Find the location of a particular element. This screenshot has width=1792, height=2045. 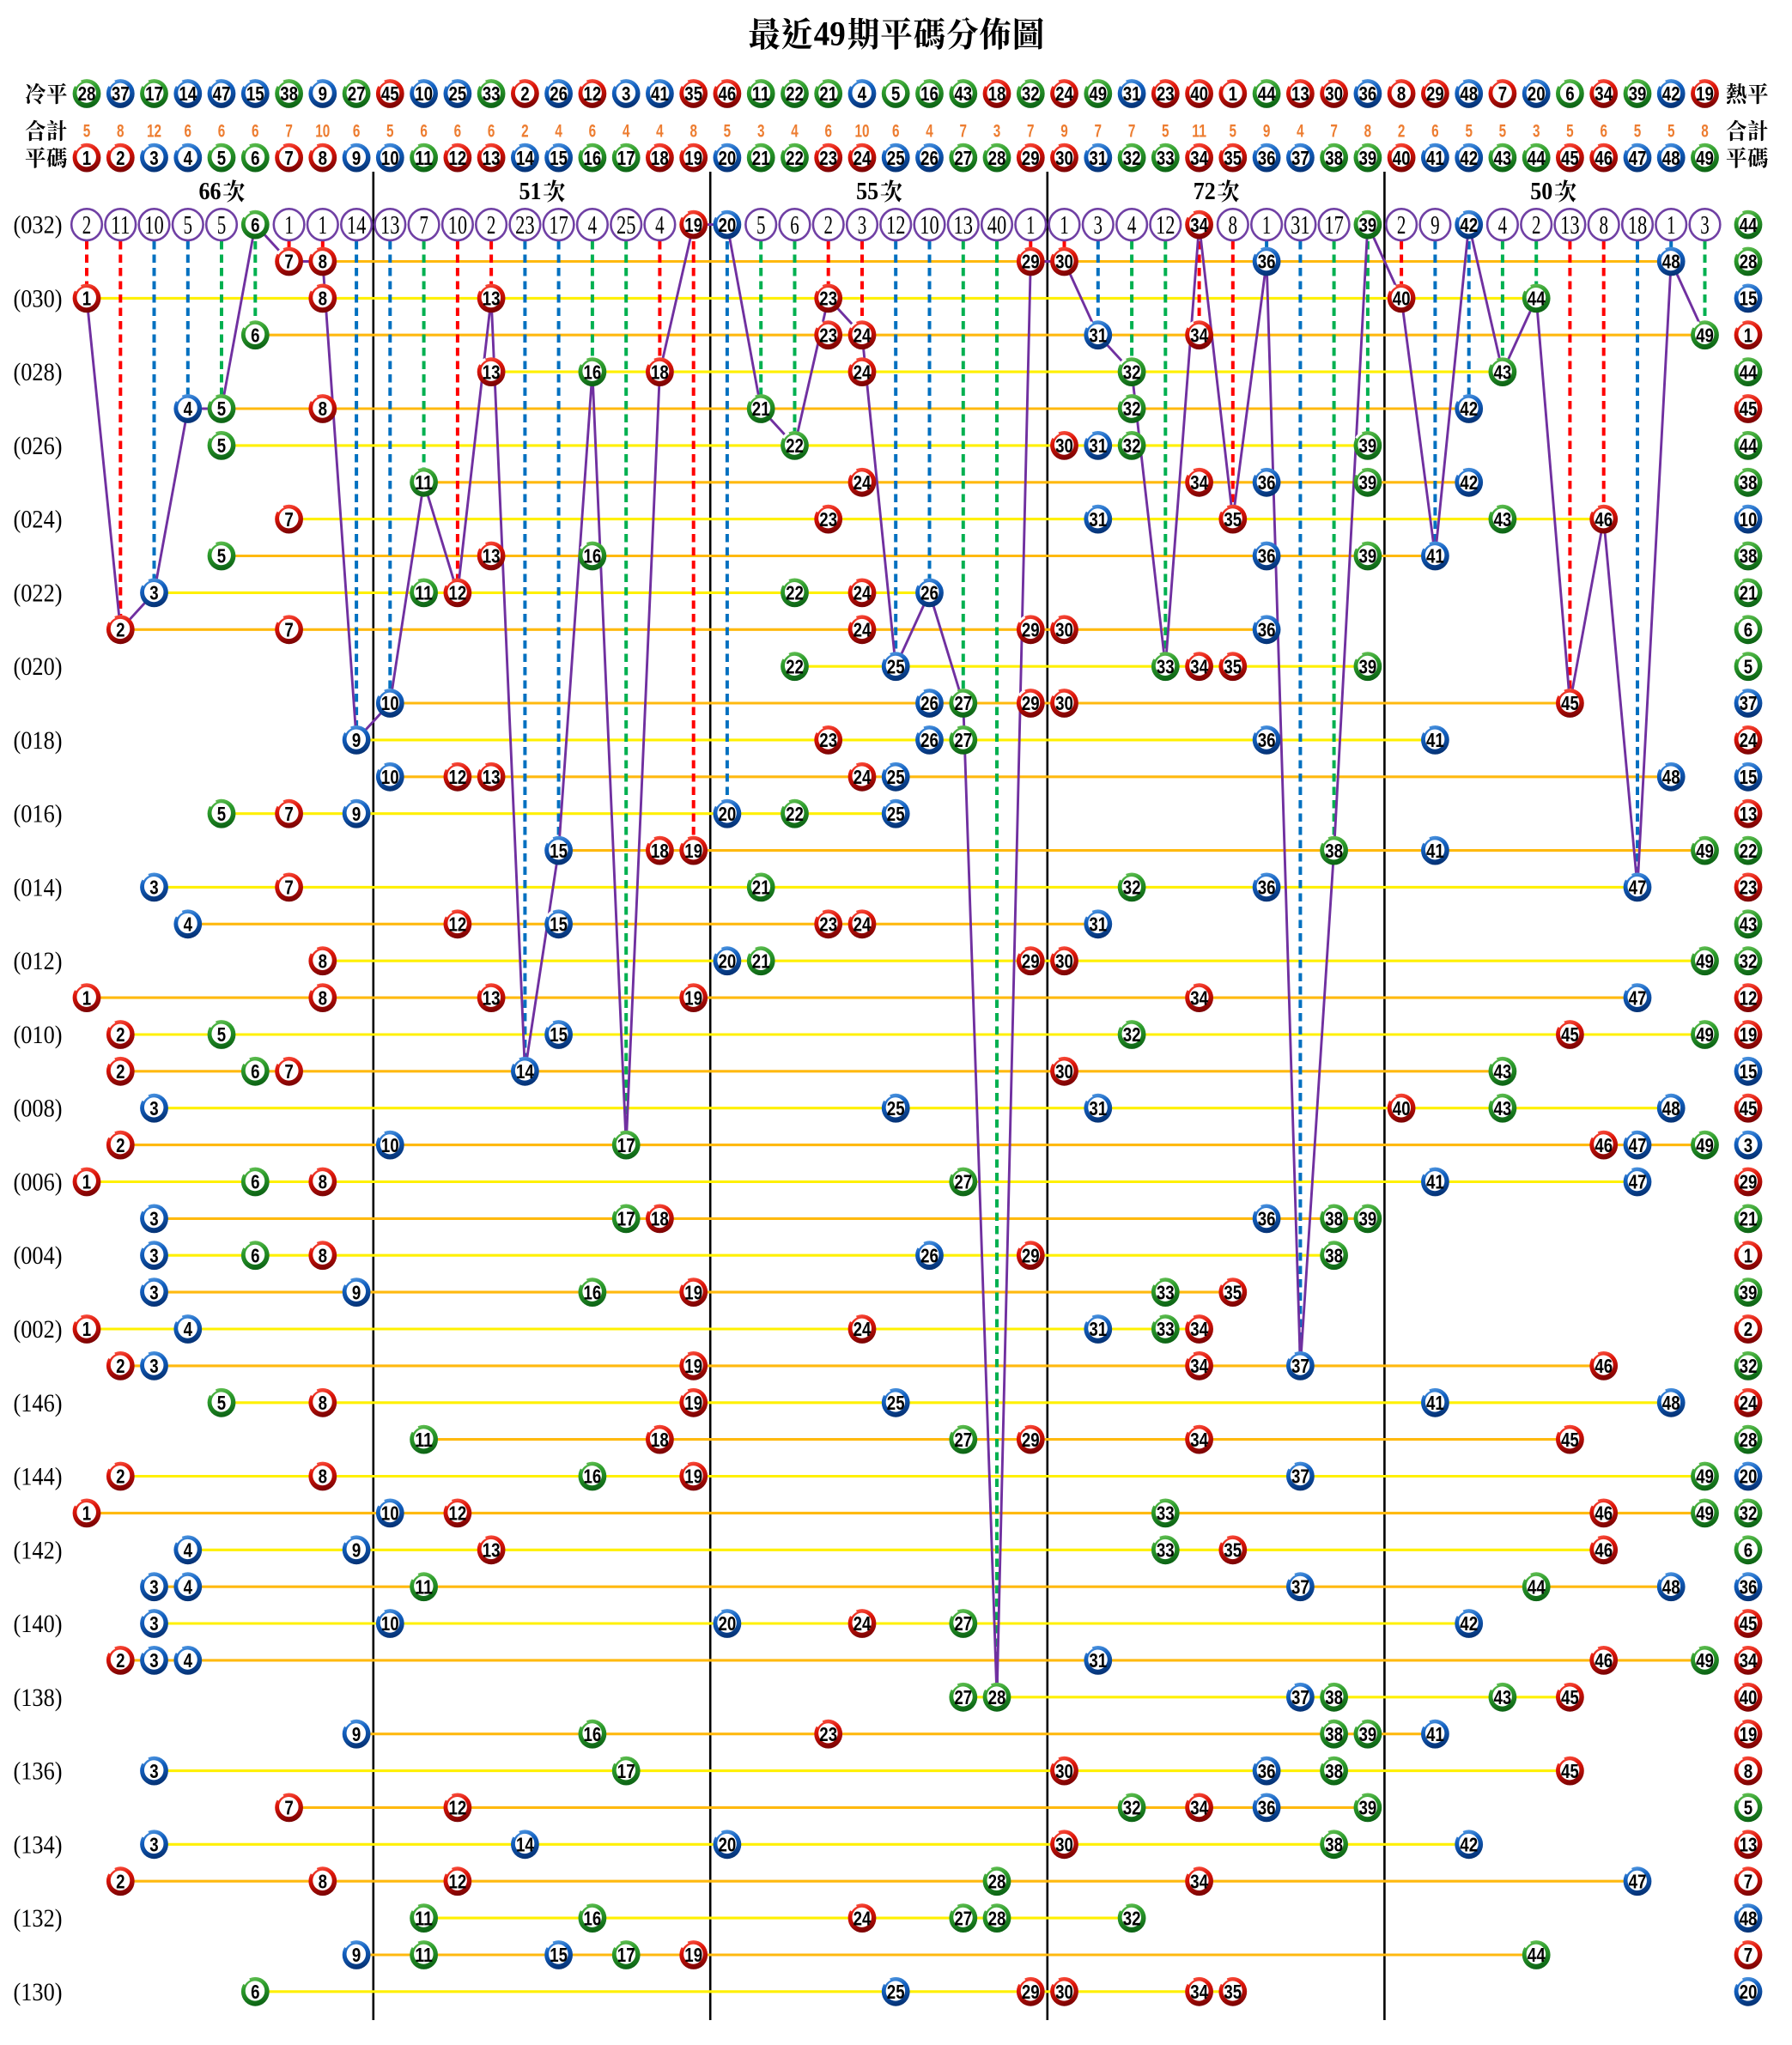

svg-text: 22 is located at coordinates (795, 814).